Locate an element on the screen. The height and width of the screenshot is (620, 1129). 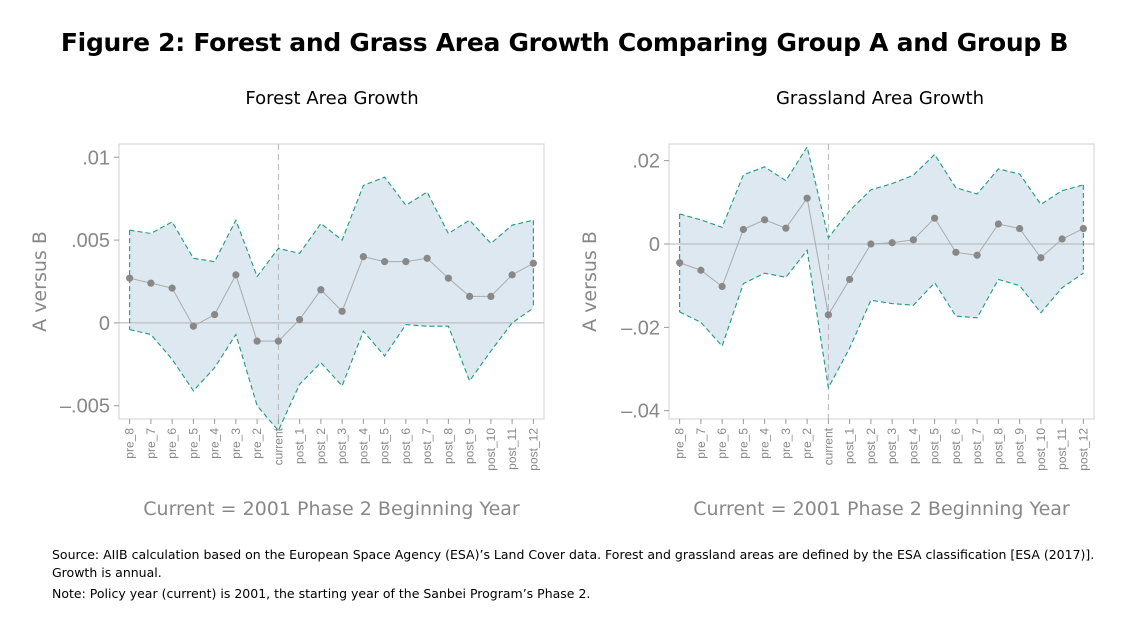
upper-ci-line is located at coordinates (331, 227).